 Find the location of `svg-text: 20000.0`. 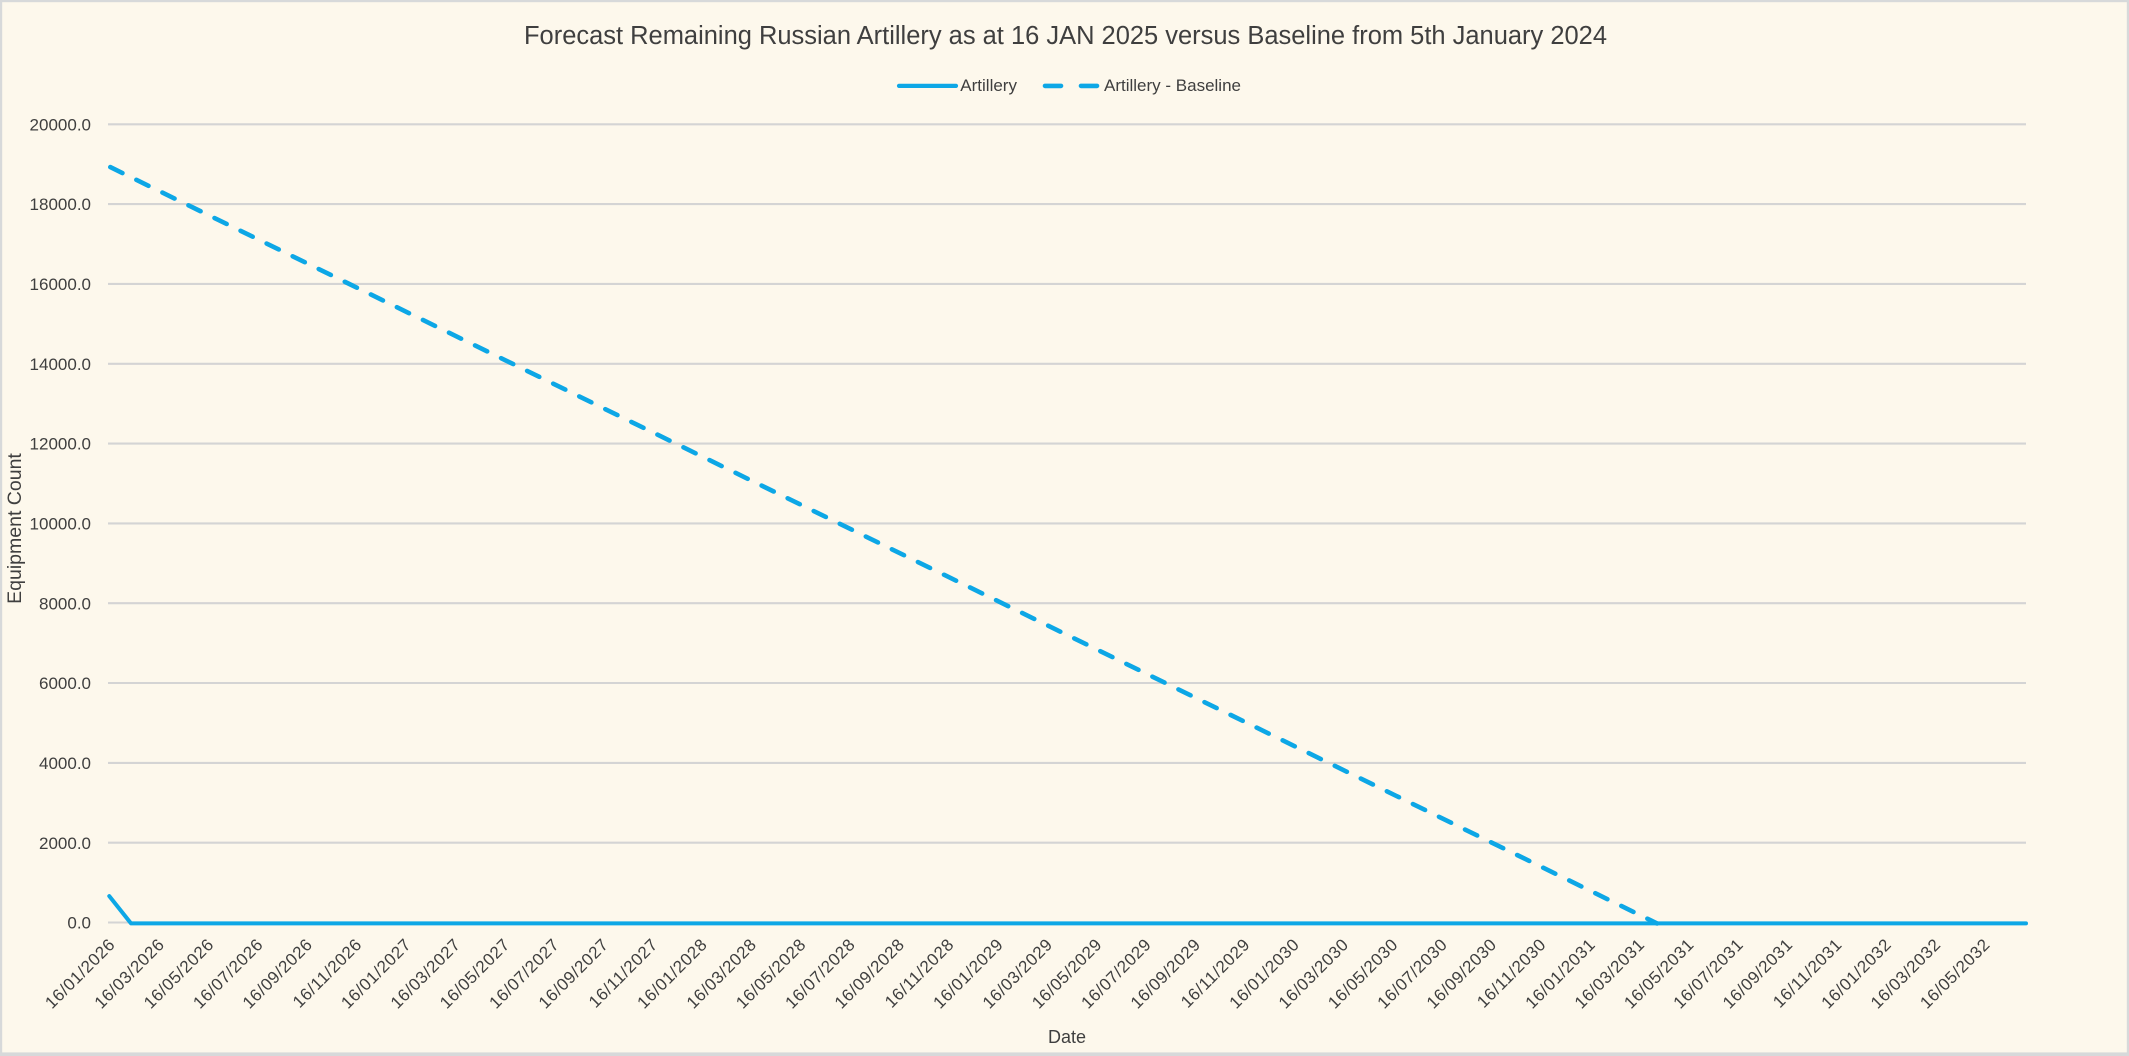

svg-text: 20000.0 is located at coordinates (60, 124).